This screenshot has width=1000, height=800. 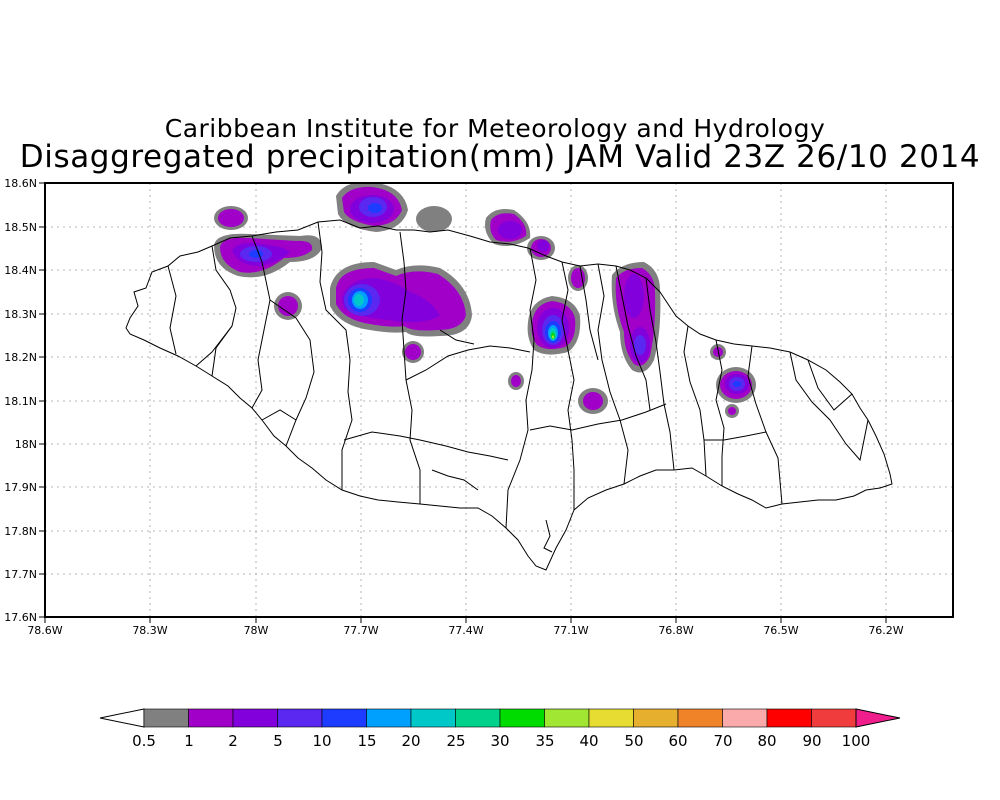 I want to click on colorbar-label: 5, so click(x=278, y=741).